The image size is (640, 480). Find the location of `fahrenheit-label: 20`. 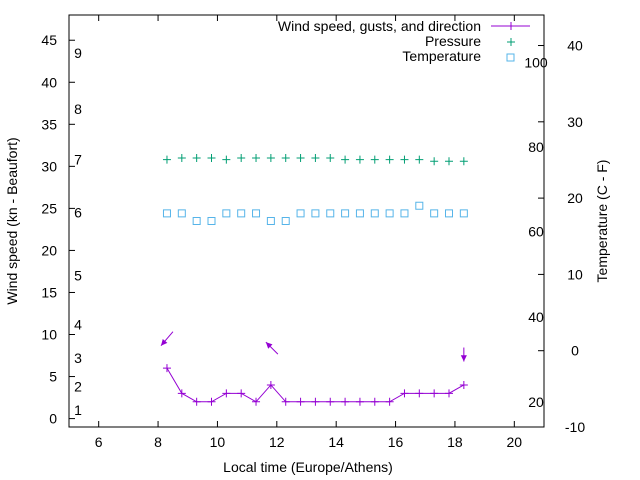

fahrenheit-label: 20 is located at coordinates (536, 402).